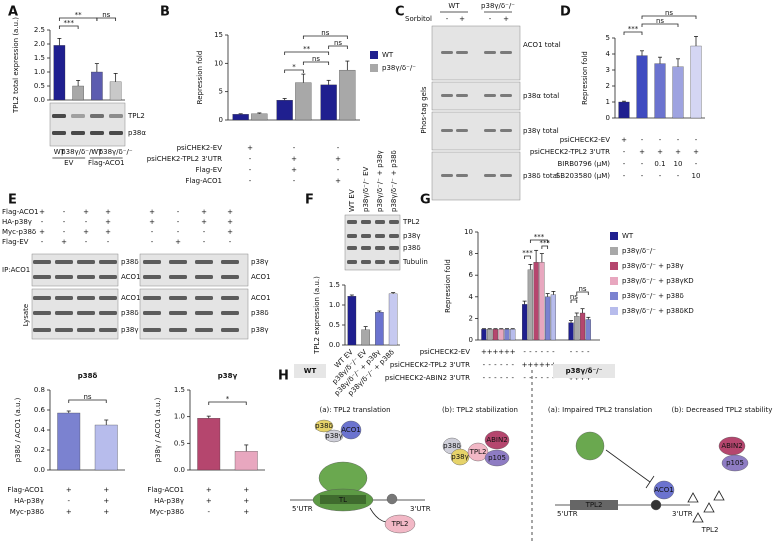 The image size is (776, 541). What do you see at coordinates (39, 86) in the screenshot?
I see `y-tick-label: 0.5` at bounding box center [39, 86].